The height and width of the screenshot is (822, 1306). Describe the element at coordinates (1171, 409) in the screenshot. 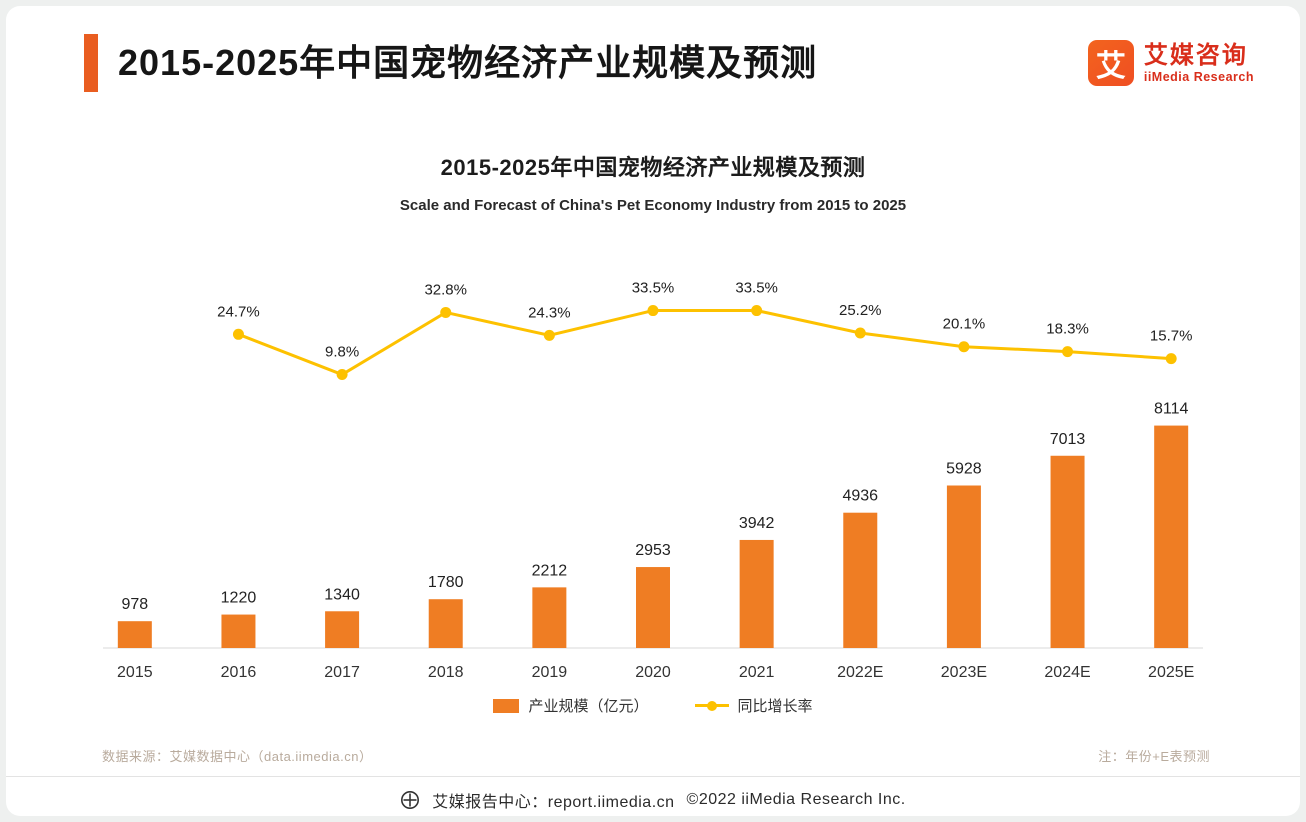

I see `bar-value-label: 8114` at that location.